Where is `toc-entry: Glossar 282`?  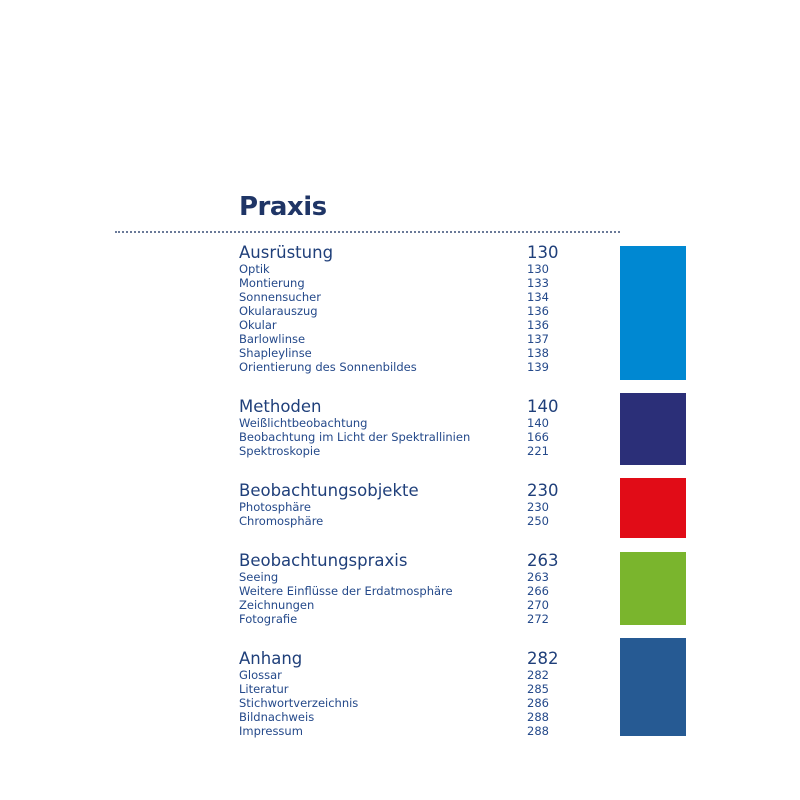 toc-entry: Glossar 282 is located at coordinates (404, 675).